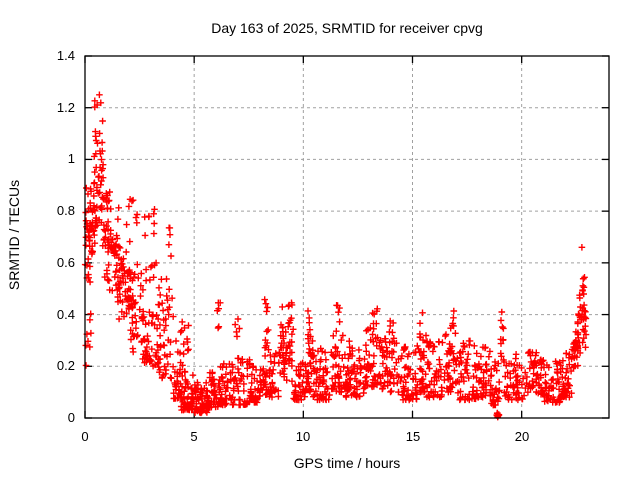 The image size is (640, 480). I want to click on x-tick-label-15: 15, so click(413, 436).